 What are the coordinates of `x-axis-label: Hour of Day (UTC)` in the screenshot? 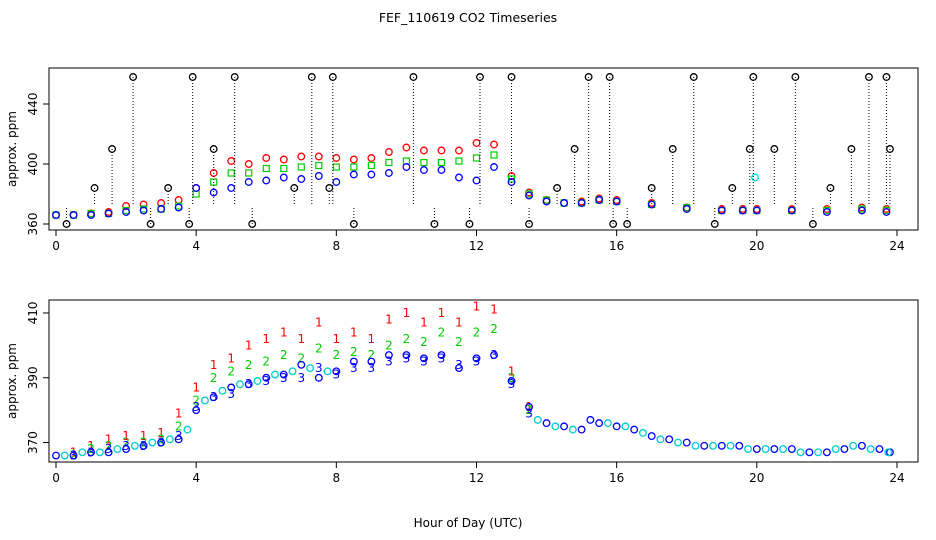 It's located at (468, 523).